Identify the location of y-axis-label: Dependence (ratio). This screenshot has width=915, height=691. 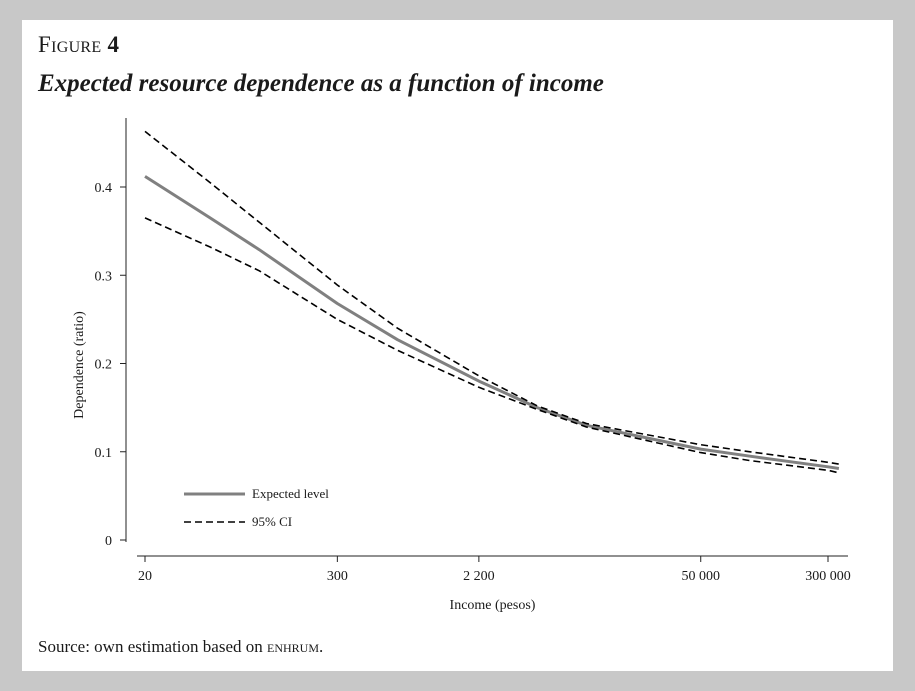
(79, 365).